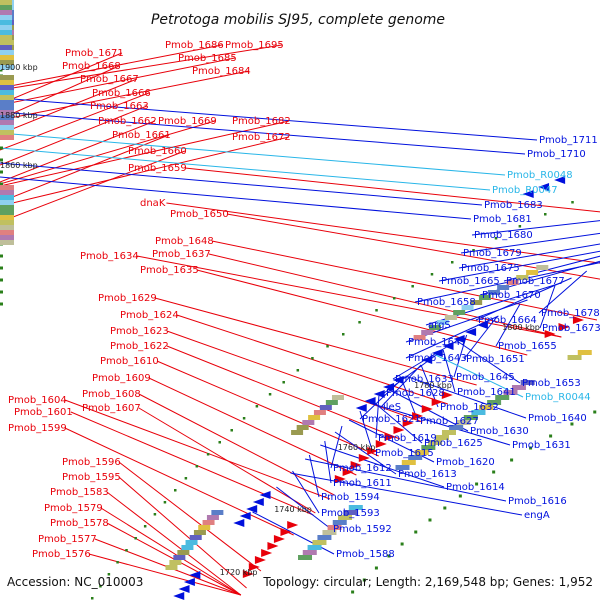  Describe the element at coordinates (37, 428) in the screenshot. I see `forward-gene-label: Pmob_1599` at that location.